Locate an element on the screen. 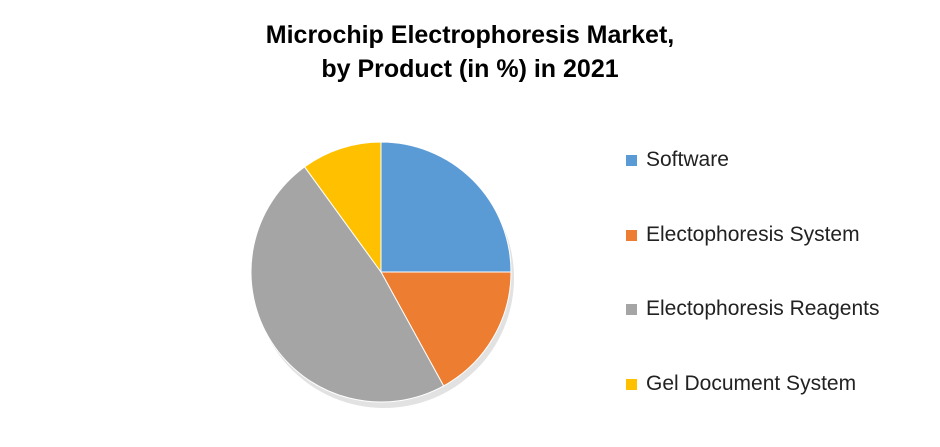  pie-slice-electophoresis-reagents is located at coordinates (347, 284).